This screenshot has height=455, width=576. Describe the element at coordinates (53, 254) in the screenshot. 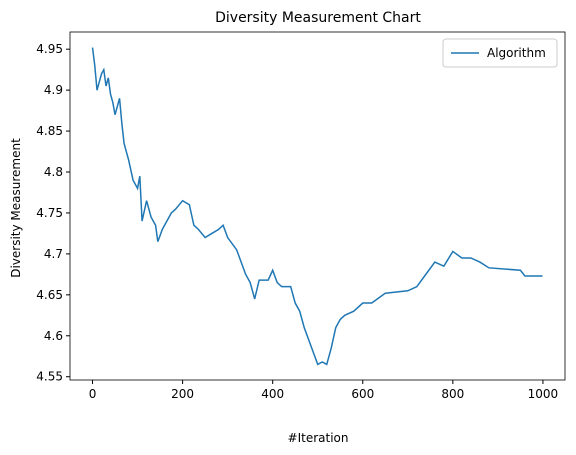

I see `y-tick-label: 4.7` at that location.